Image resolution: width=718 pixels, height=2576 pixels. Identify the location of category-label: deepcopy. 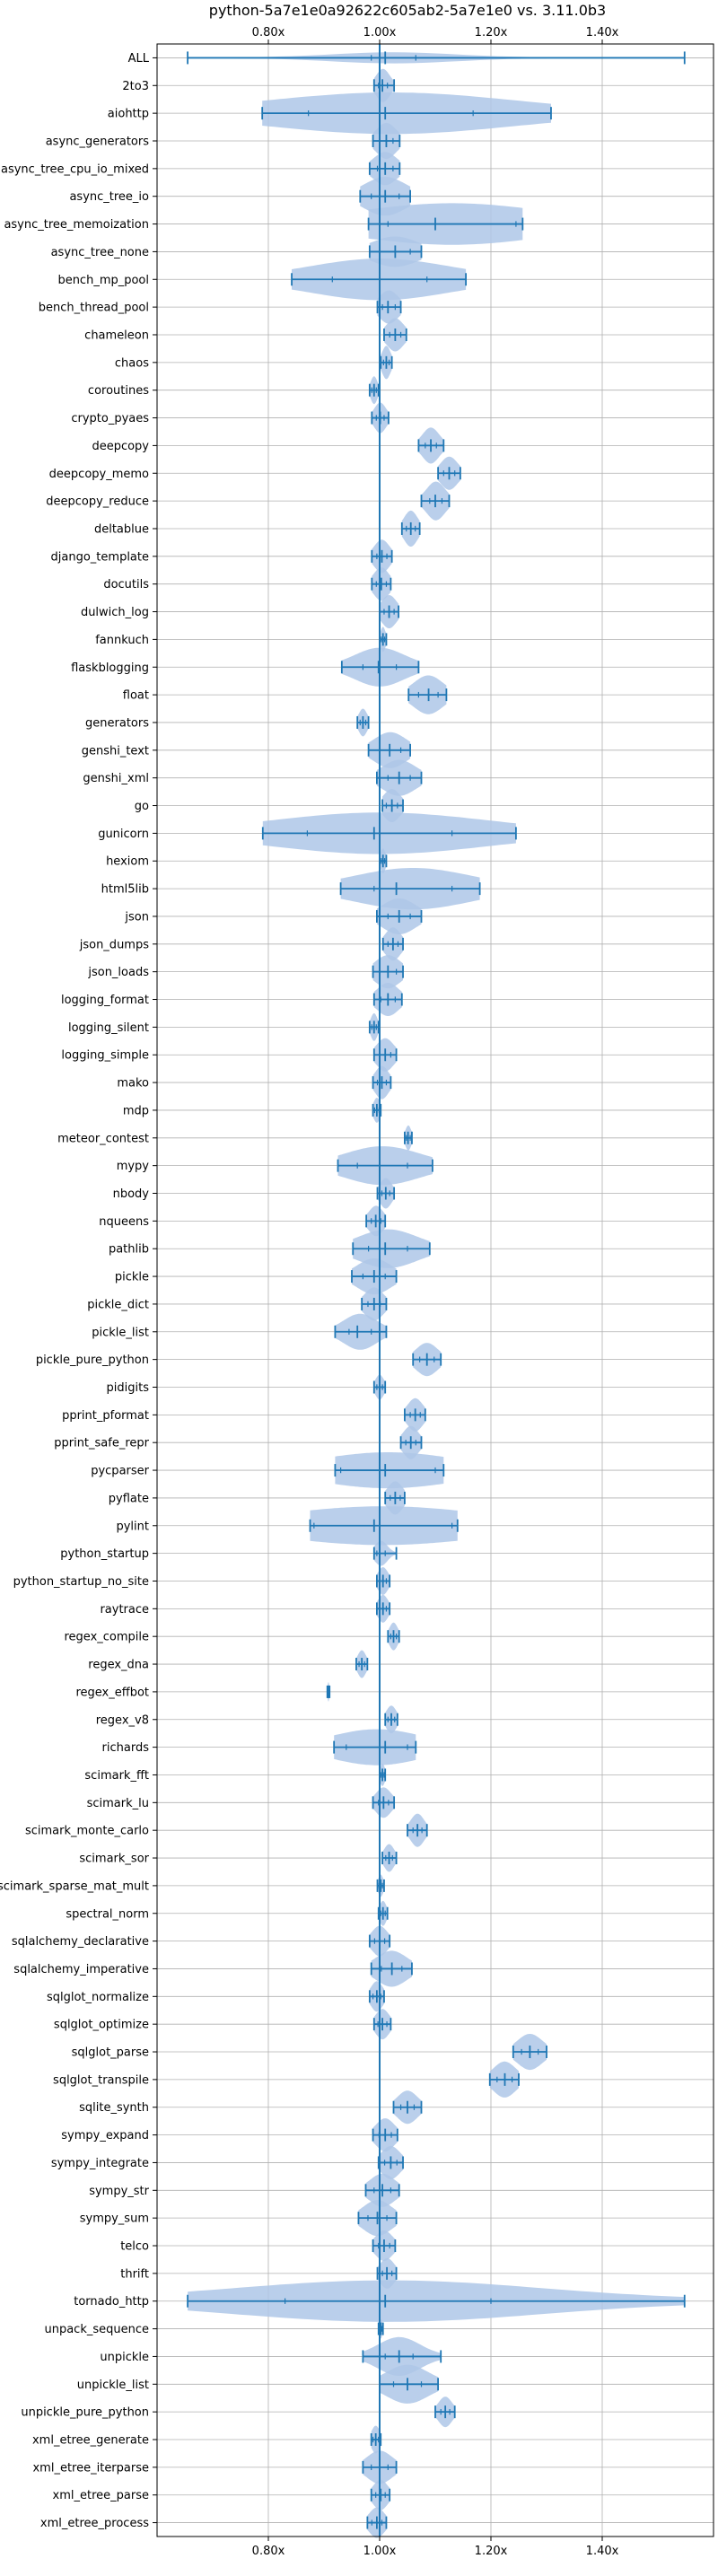
(120, 446).